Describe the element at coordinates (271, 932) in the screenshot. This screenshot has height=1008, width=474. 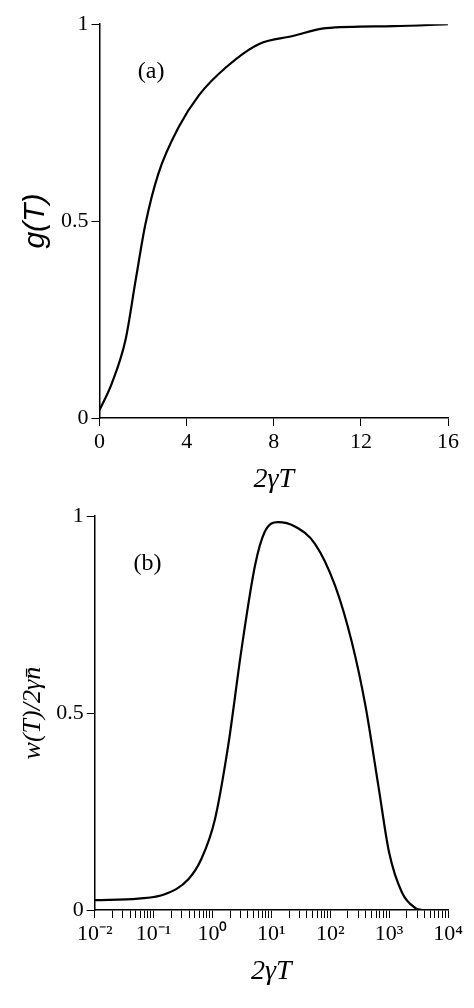
I see `x-tick-label: 10¹` at that location.